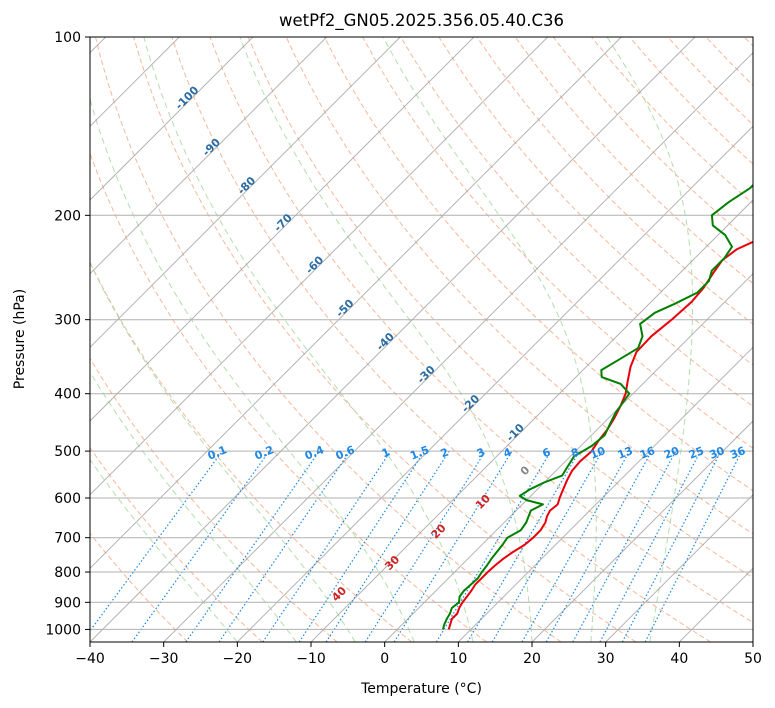 This screenshot has height=708, width=775. Describe the element at coordinates (386, 452) in the screenshot. I see `mixing-ratio-label: 1` at that location.